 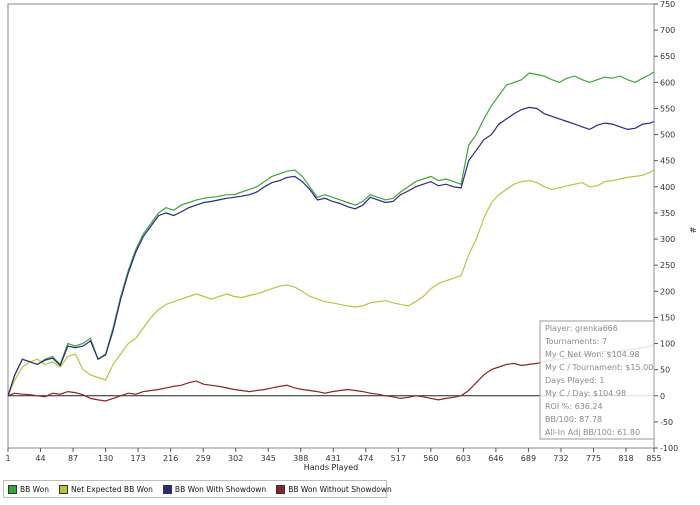 I want to click on y-tick-label: 200, so click(x=667, y=291).